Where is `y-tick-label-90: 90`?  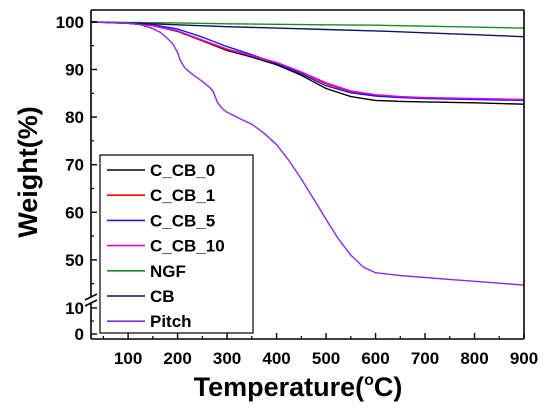 y-tick-label-90: 90 is located at coordinates (74, 69).